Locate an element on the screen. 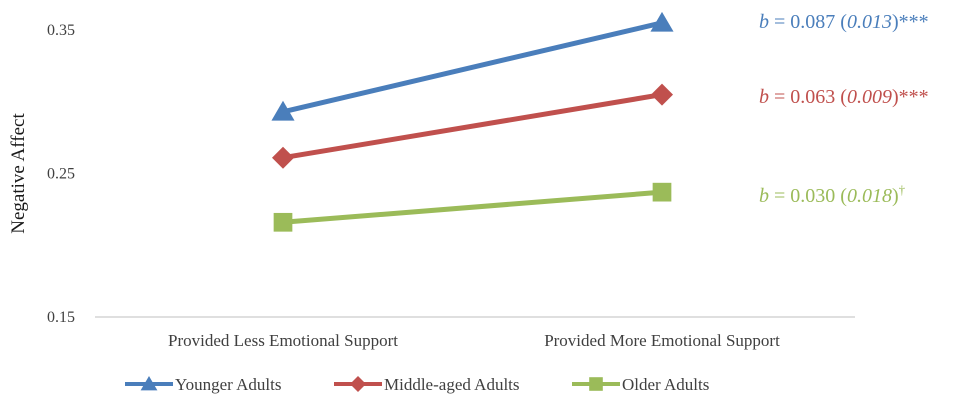  y-axis-title-group: Negative Affect is located at coordinates (18, 173).